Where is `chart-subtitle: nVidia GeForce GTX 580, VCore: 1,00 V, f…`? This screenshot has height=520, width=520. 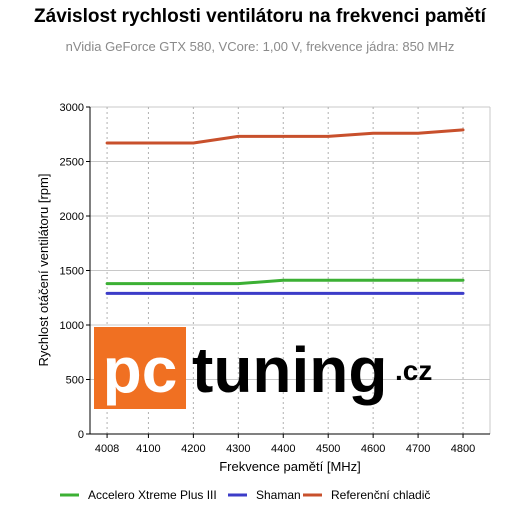
chart-subtitle: nVidia GeForce GTX 580, VCore: 1,00 V, f… is located at coordinates (260, 46).